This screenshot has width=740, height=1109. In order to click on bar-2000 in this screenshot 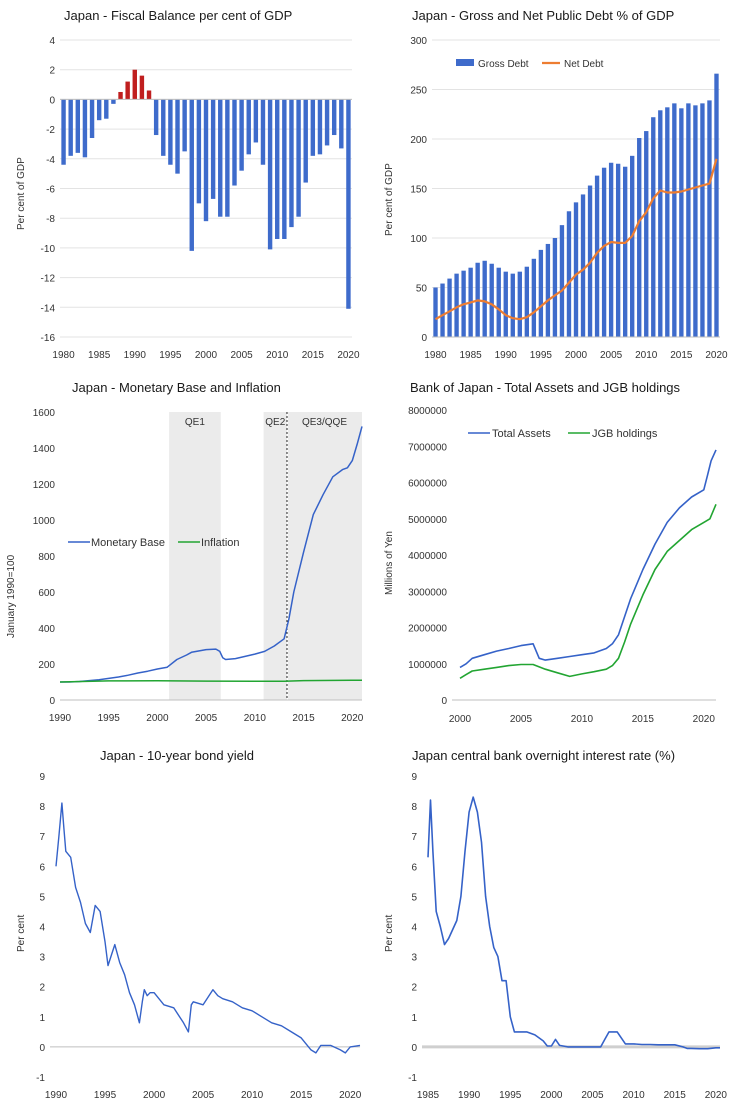, I will do `click(206, 160)`.